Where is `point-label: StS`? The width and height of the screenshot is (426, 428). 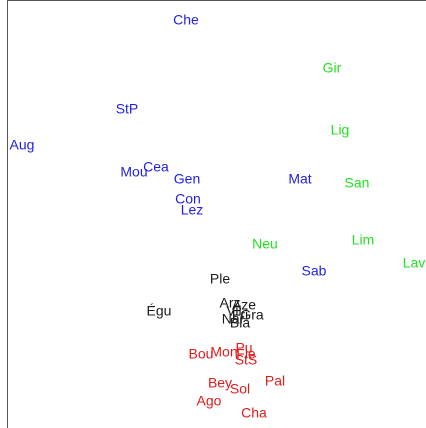
point-label: StS is located at coordinates (246, 360).